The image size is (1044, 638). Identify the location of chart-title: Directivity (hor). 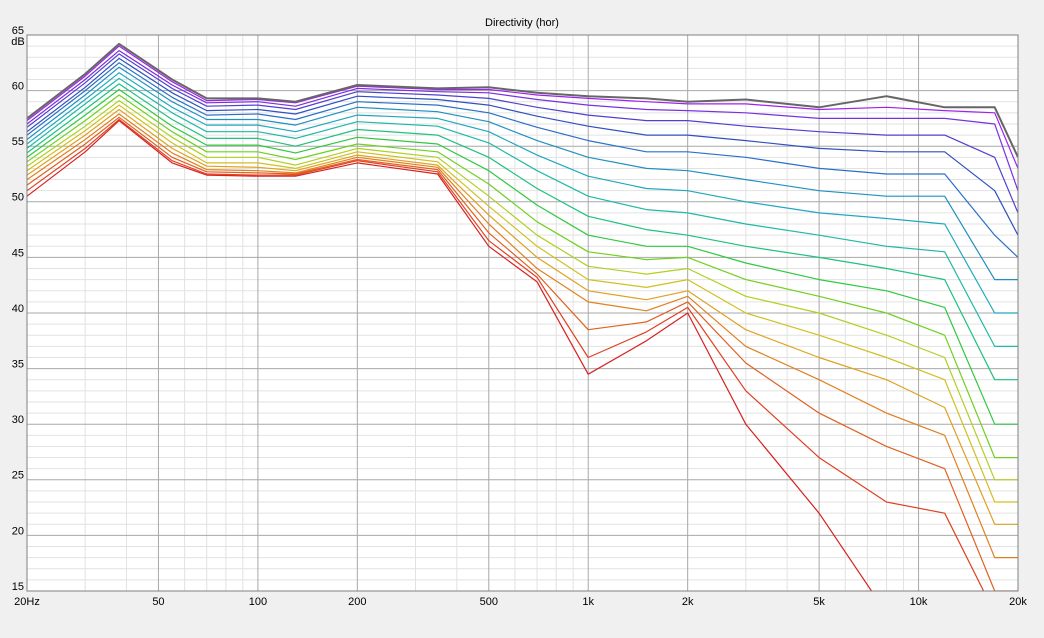
(522, 23).